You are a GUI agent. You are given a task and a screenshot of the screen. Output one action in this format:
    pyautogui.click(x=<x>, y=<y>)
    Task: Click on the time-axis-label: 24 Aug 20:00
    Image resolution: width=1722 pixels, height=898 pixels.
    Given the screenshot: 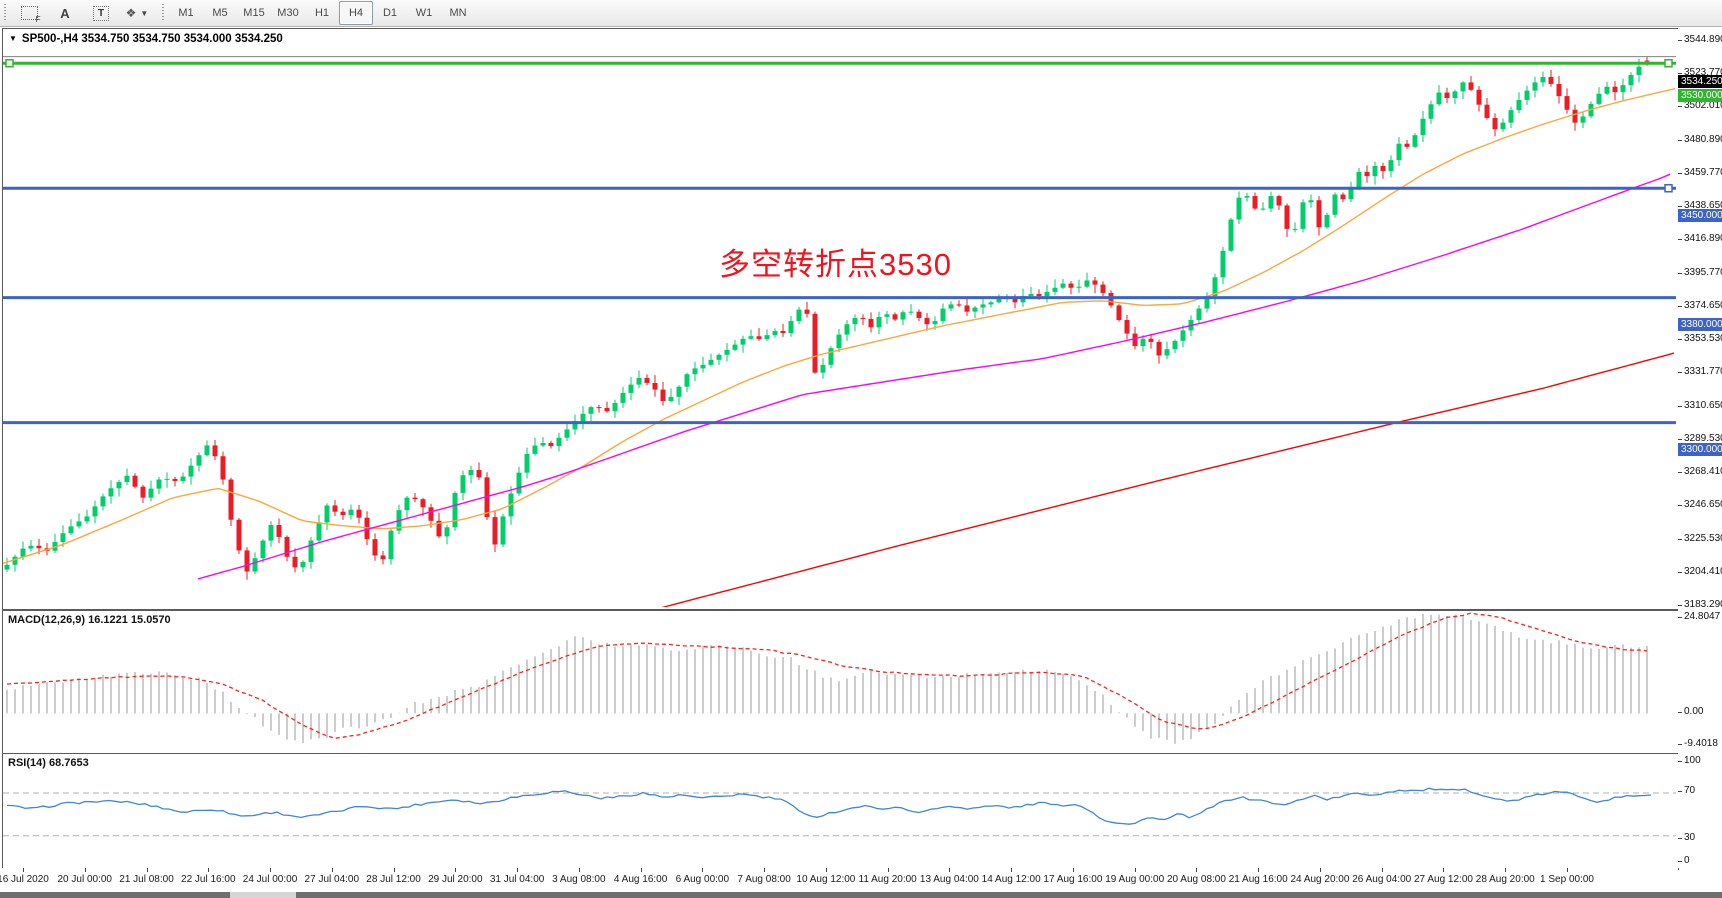 What is the action you would take?
    pyautogui.click(x=1320, y=879)
    